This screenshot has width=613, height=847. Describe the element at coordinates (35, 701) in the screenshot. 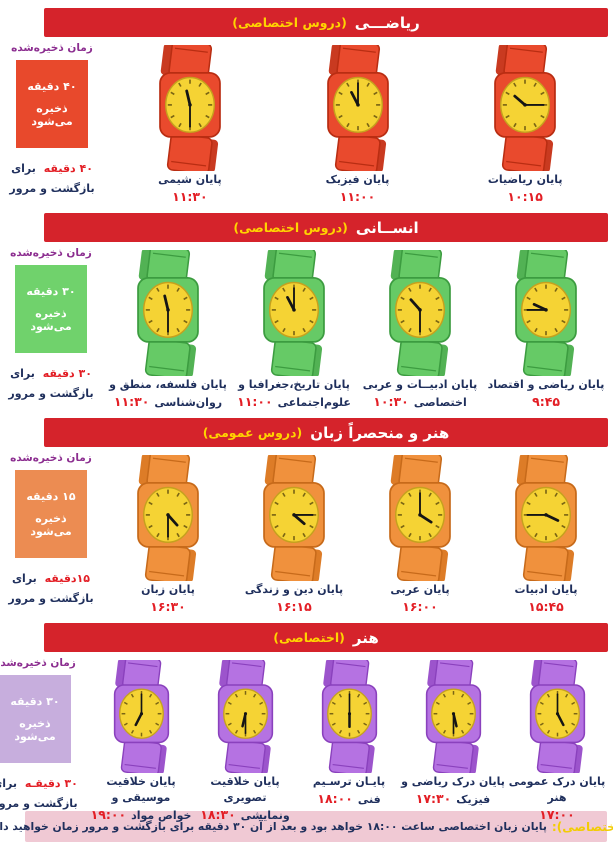

I see `saved-minutes: ۳۰ دقیقه` at that location.